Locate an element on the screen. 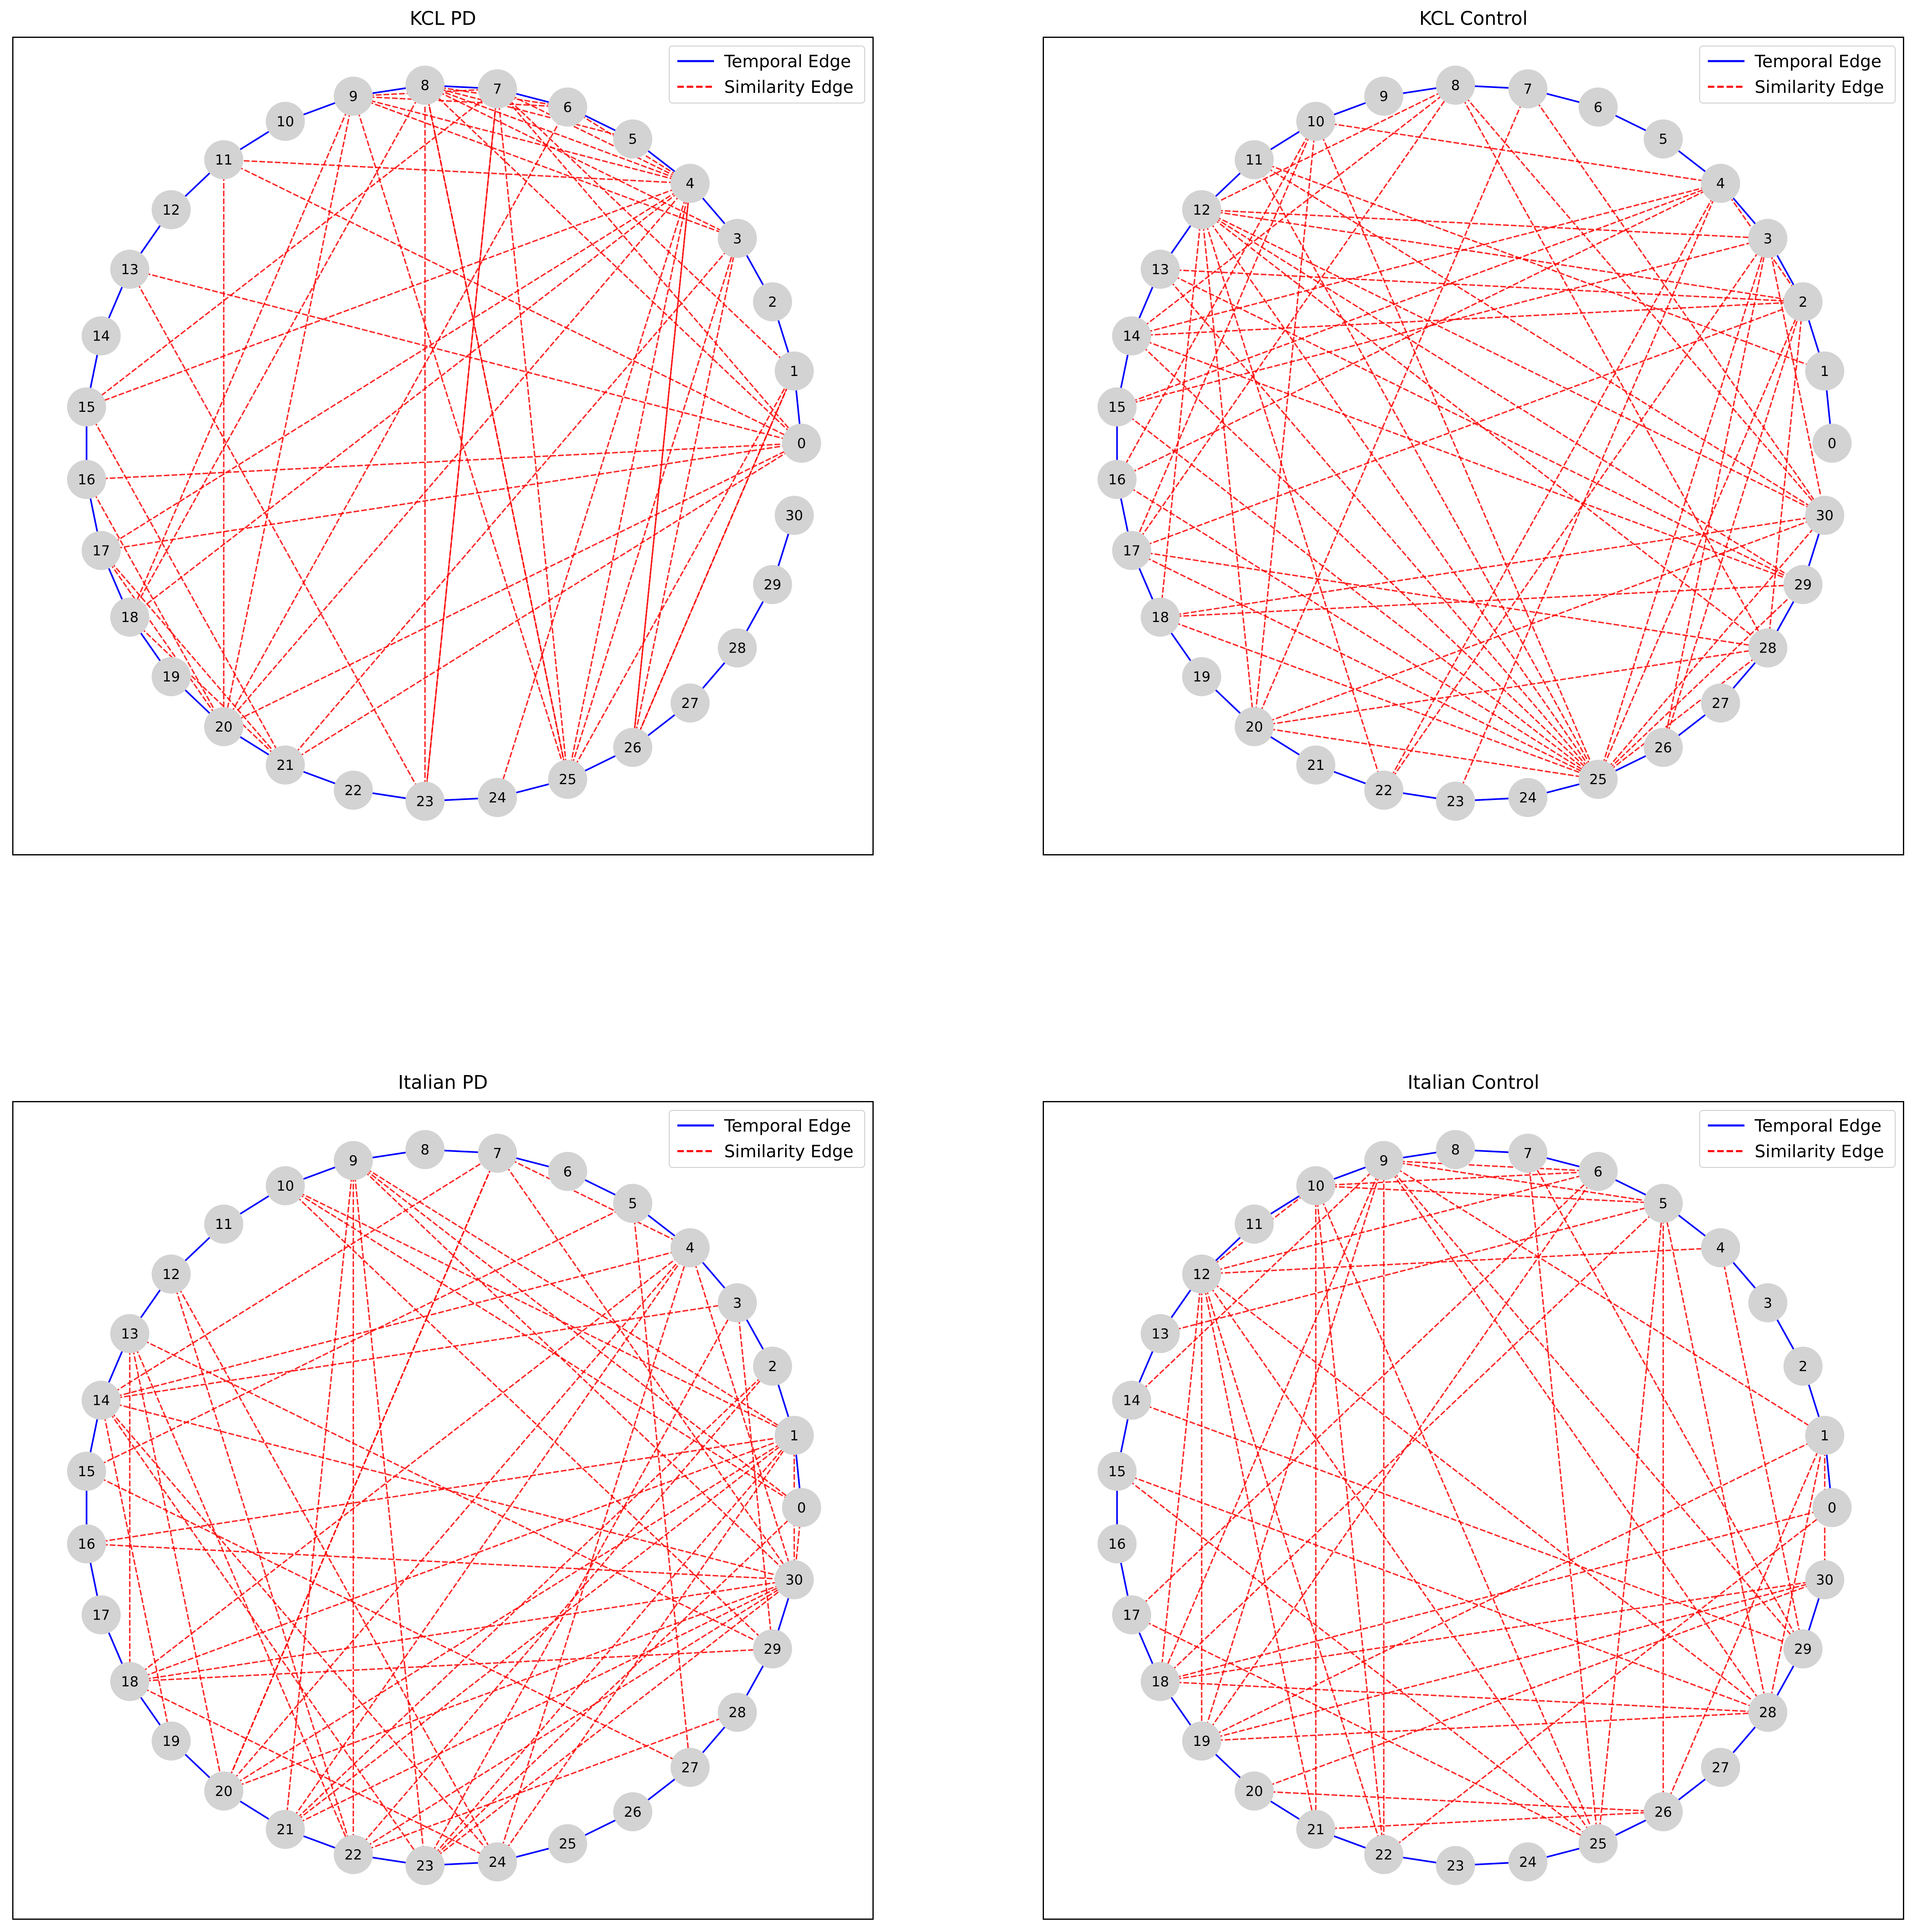 This screenshot has width=1918, height=1932. node-label-22: 22 is located at coordinates (1384, 790).